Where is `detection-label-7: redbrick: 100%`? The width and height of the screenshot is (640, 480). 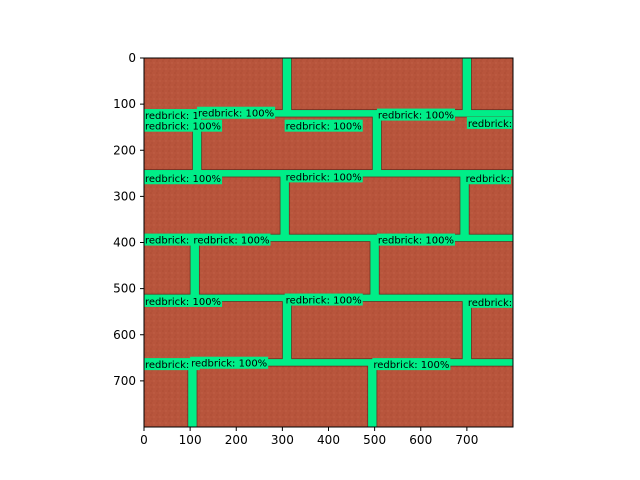
detection-label-7: redbrick: 100% is located at coordinates (323, 176).